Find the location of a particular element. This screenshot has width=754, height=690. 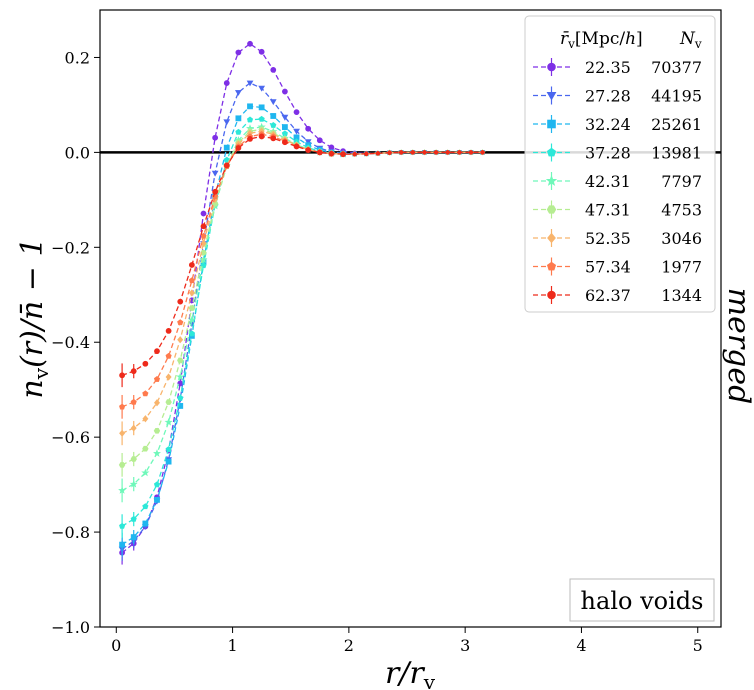

halo-voids-box is located at coordinates (642, 600).